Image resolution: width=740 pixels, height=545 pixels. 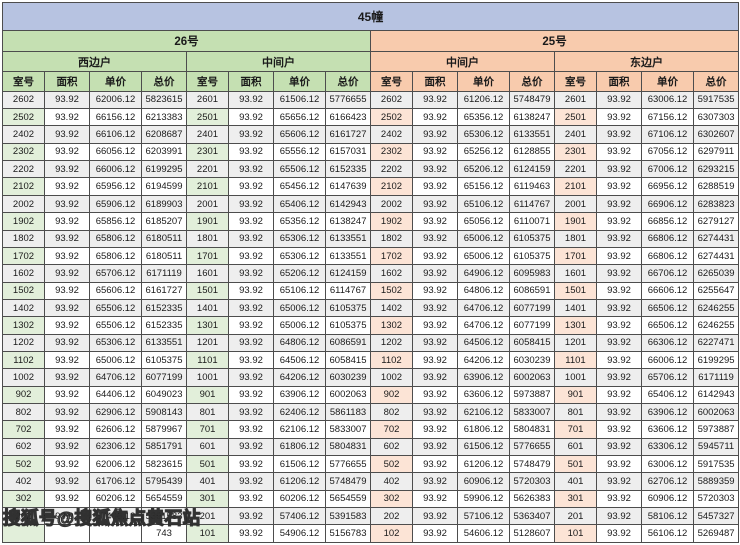 What do you see at coordinates (483, 81) in the screenshot?
I see `col-header-unit-price: 单价` at bounding box center [483, 81].